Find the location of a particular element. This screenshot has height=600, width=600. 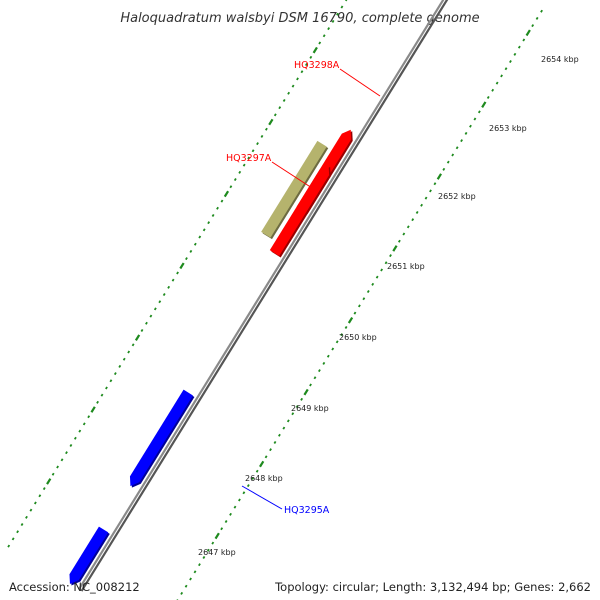

gene-hq3295a is located at coordinates (161, 438).